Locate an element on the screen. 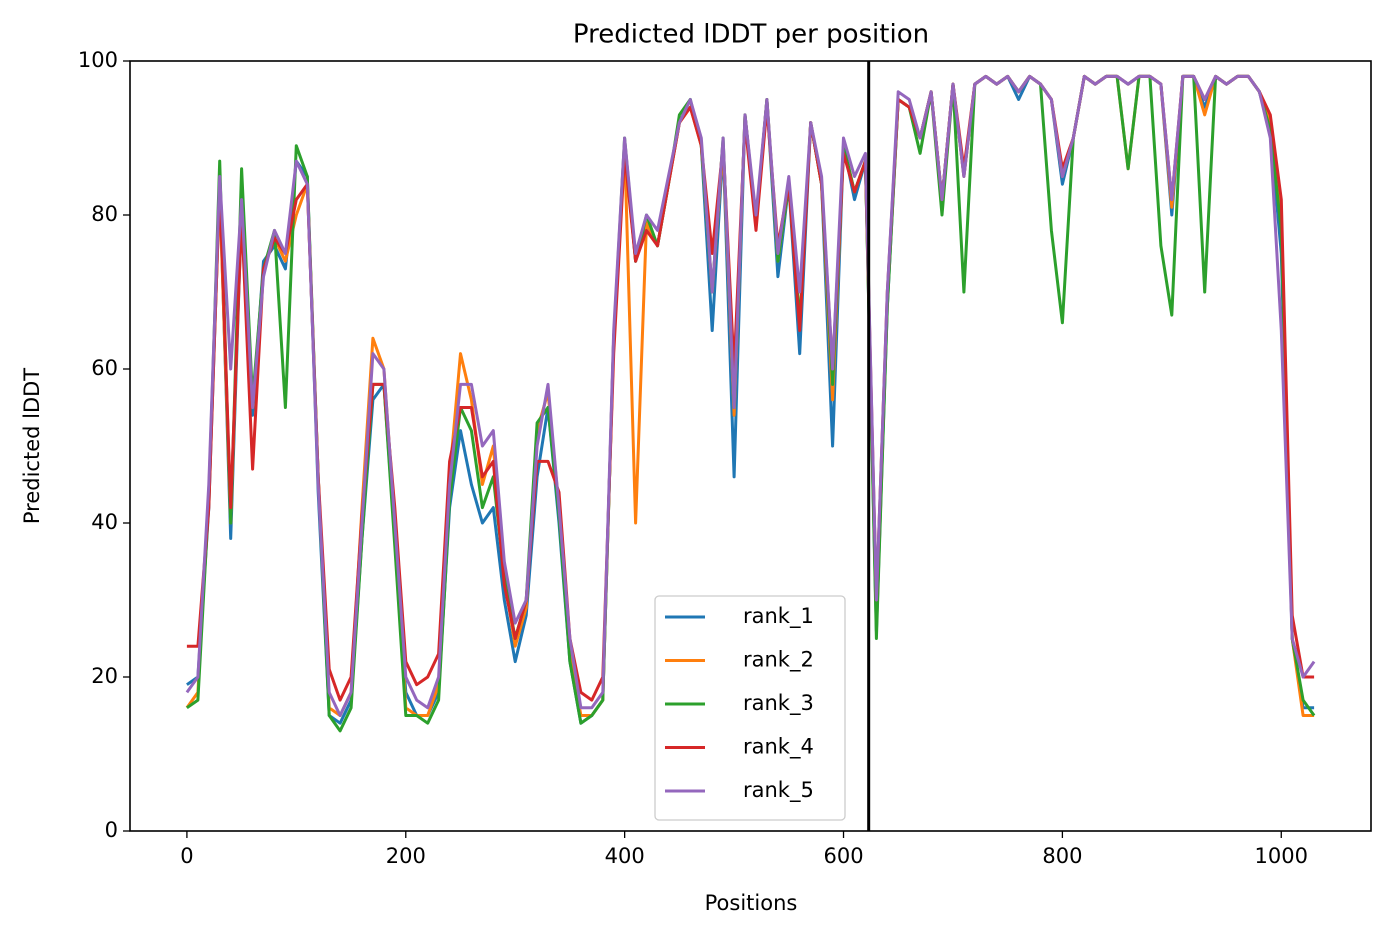  legend-label: rank_1 is located at coordinates (778, 616).